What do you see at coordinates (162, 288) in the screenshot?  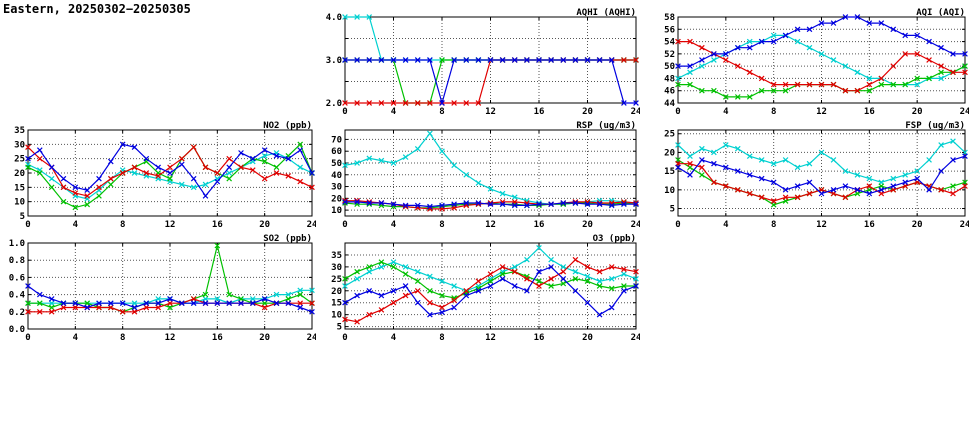 I see `chart-svg-so2: 0 4 8 12 16 20 24 0.0 0.2 0.4 0.6 0.8 1.0 SO2 (ppb)` at bounding box center [162, 288].